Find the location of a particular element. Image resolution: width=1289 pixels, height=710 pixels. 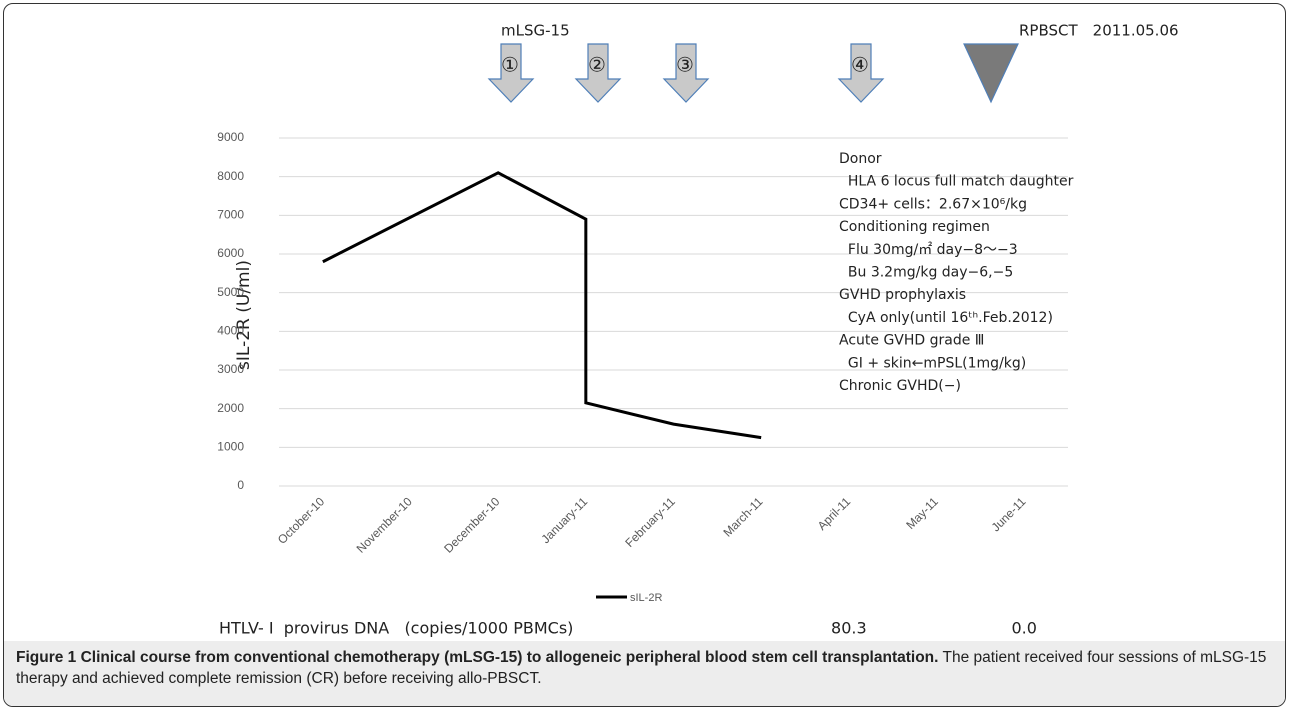

note-line: Donor is located at coordinates (860, 159).